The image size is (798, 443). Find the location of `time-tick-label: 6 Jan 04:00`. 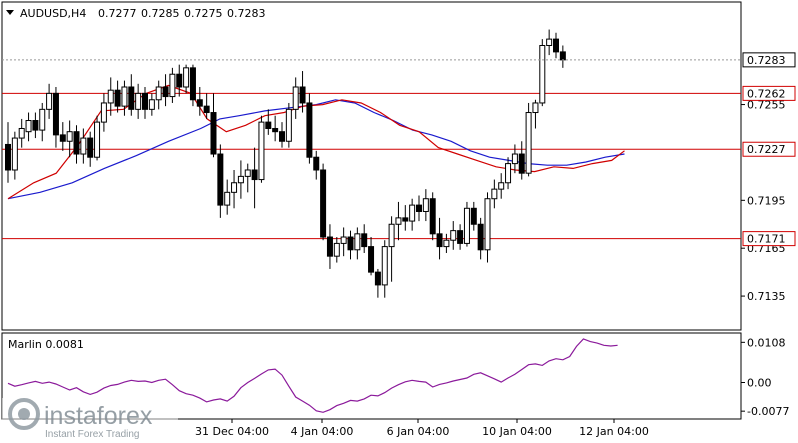

time-tick-label: 6 Jan 04:00 is located at coordinates (418, 431).